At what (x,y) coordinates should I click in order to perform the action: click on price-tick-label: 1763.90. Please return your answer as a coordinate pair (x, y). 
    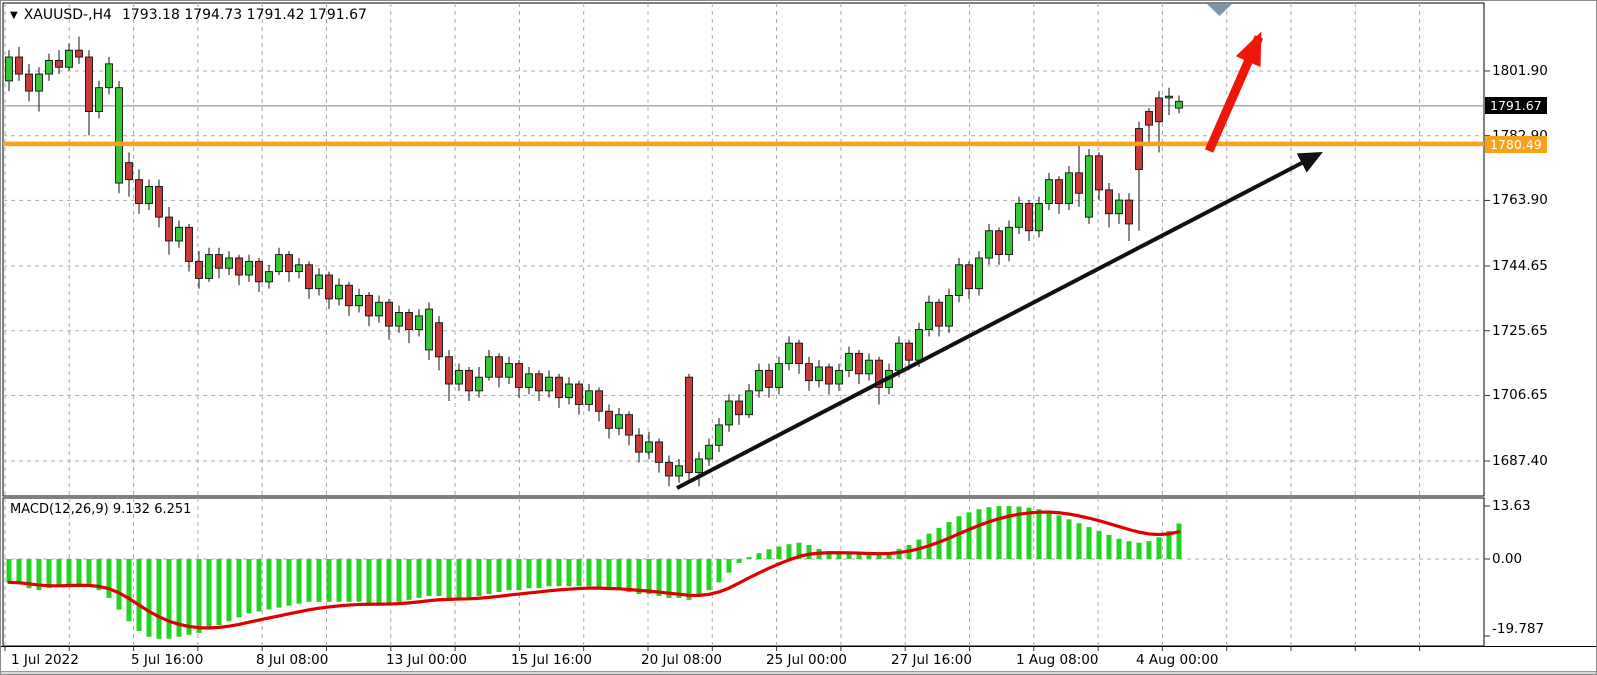
    Looking at the image, I should click on (1520, 200).